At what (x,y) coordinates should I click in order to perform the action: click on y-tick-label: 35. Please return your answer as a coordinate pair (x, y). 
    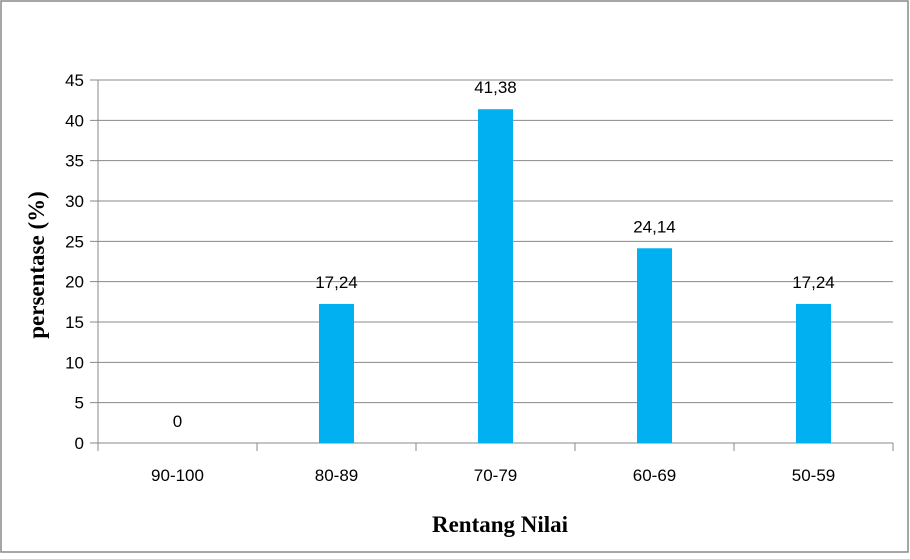
    Looking at the image, I should click on (74, 161).